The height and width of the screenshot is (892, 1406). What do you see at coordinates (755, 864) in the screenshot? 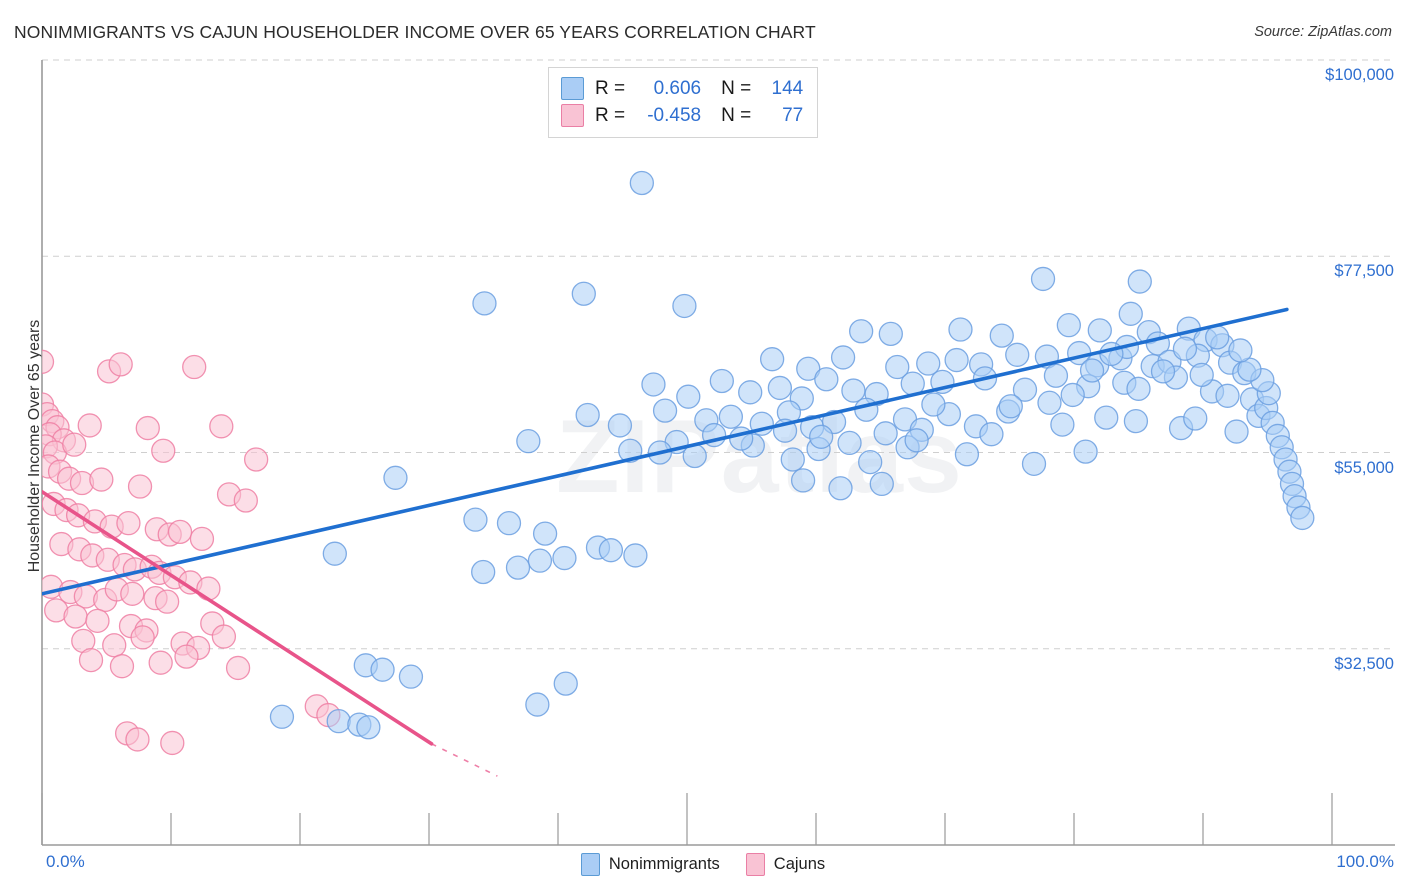
I see `legend-swatch-cajuns-icon` at bounding box center [755, 864].